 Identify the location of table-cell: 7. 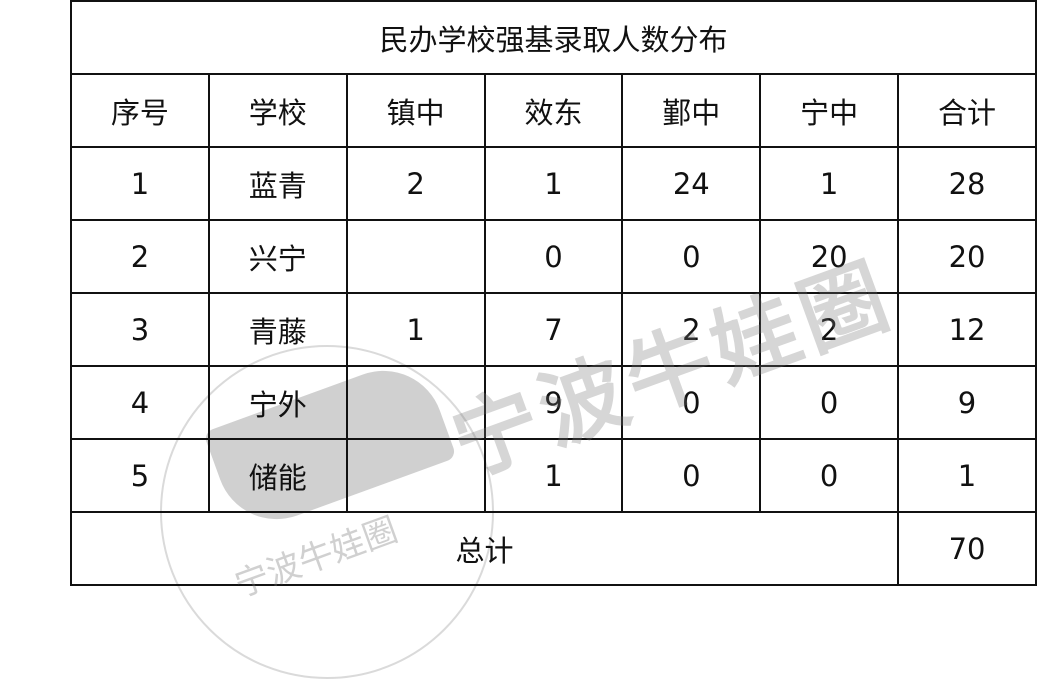
(553, 329).